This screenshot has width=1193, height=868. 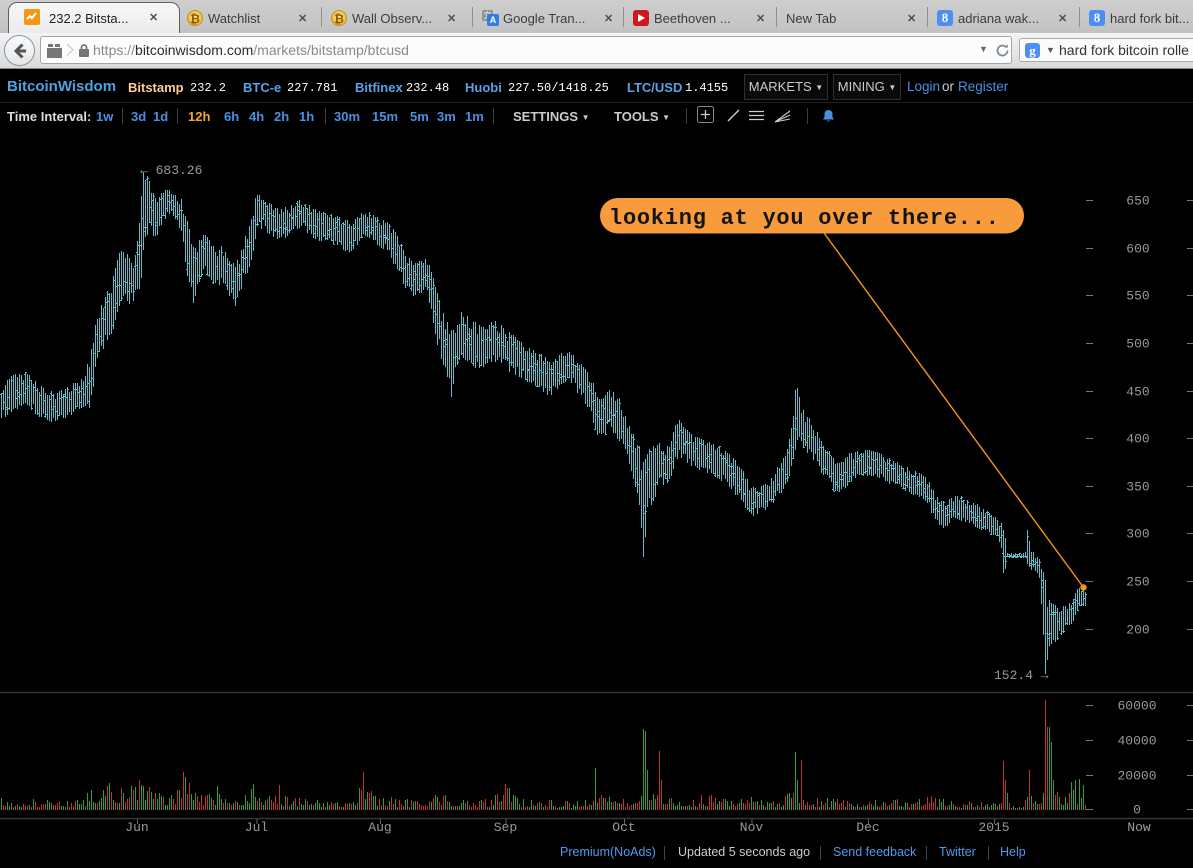 I want to click on svg-text: 250, so click(x=1137, y=582).